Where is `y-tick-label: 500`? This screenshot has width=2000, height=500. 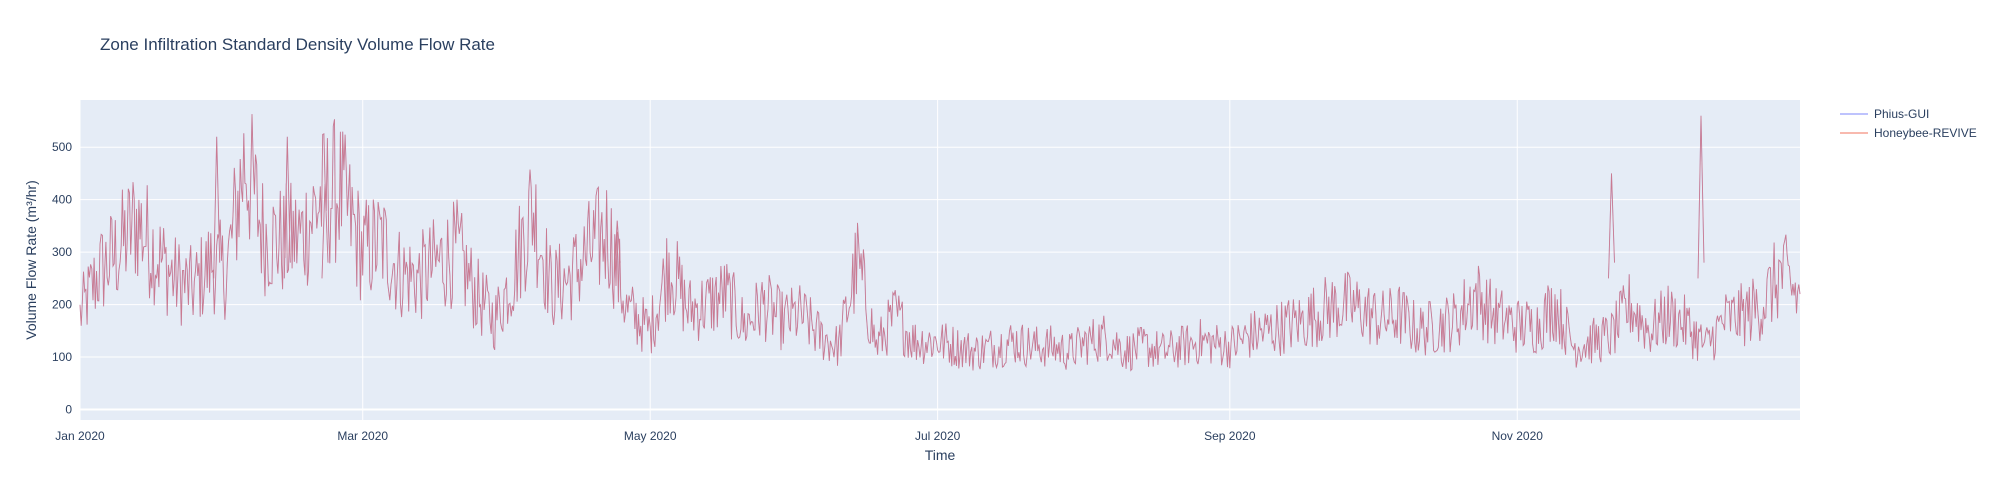 y-tick-label: 500 is located at coordinates (62, 147).